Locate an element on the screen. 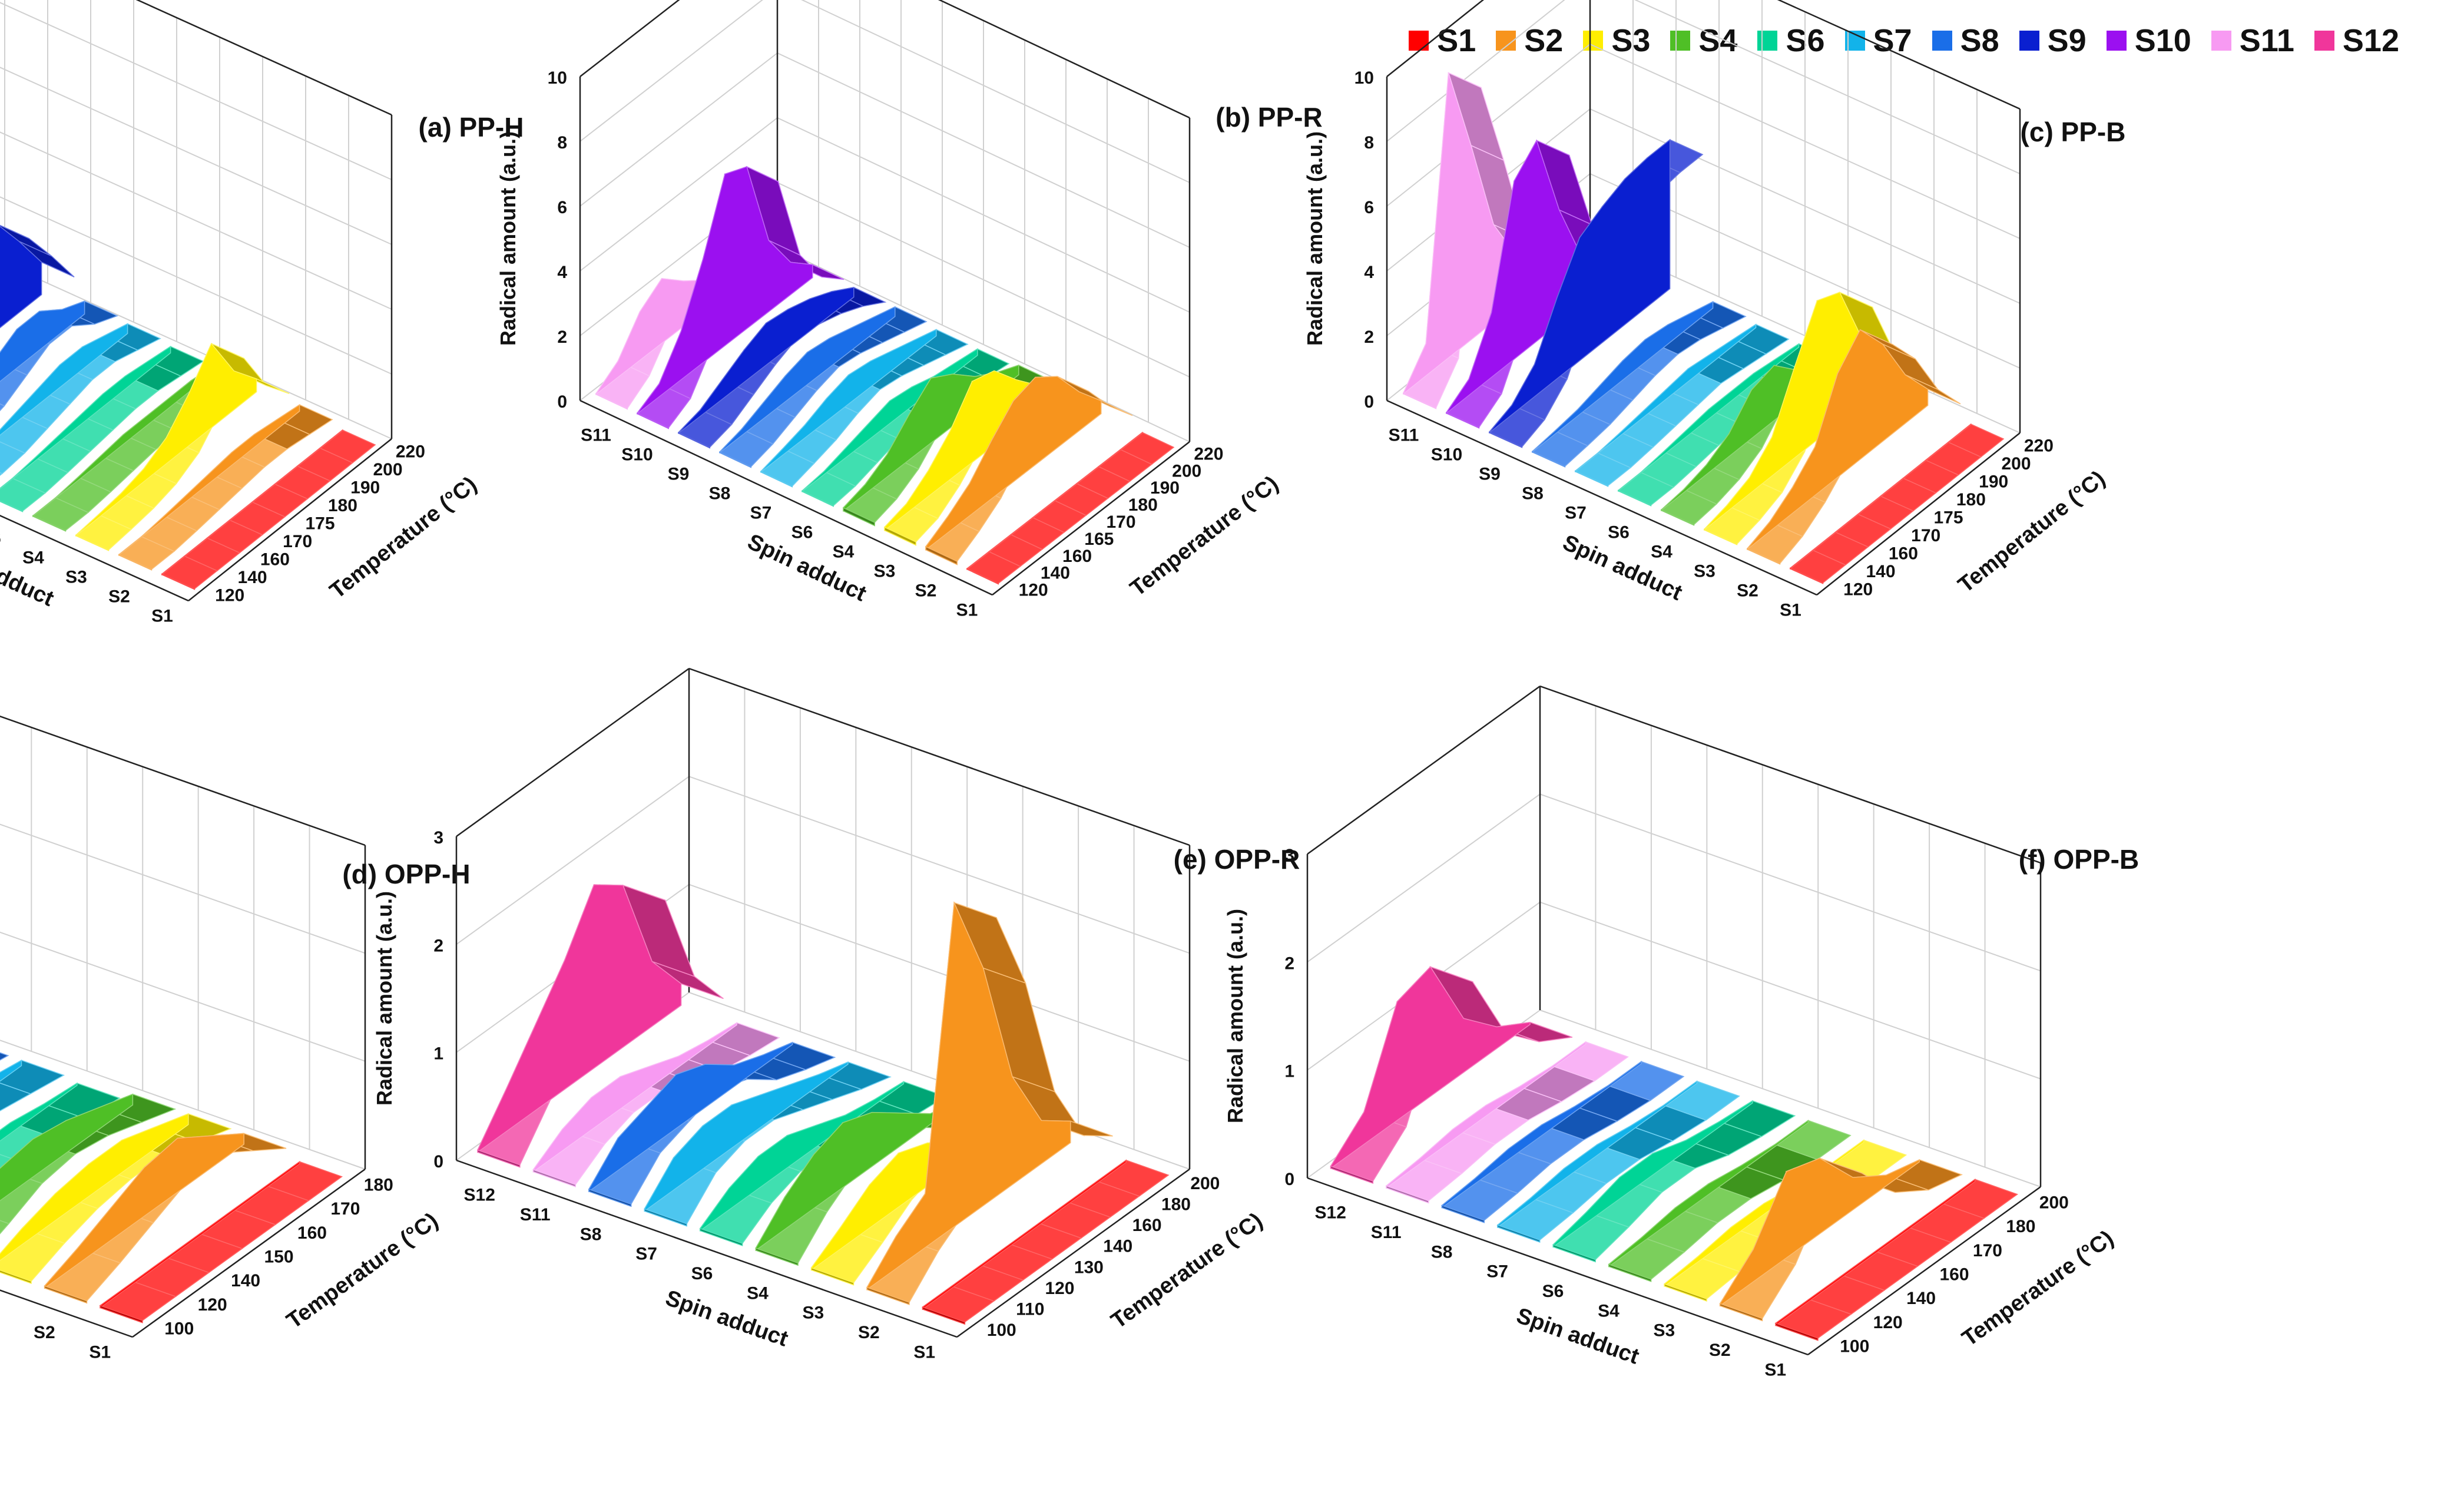 This screenshot has height=1509, width=2464. legend-item-s8: S8 is located at coordinates (1965, 40).